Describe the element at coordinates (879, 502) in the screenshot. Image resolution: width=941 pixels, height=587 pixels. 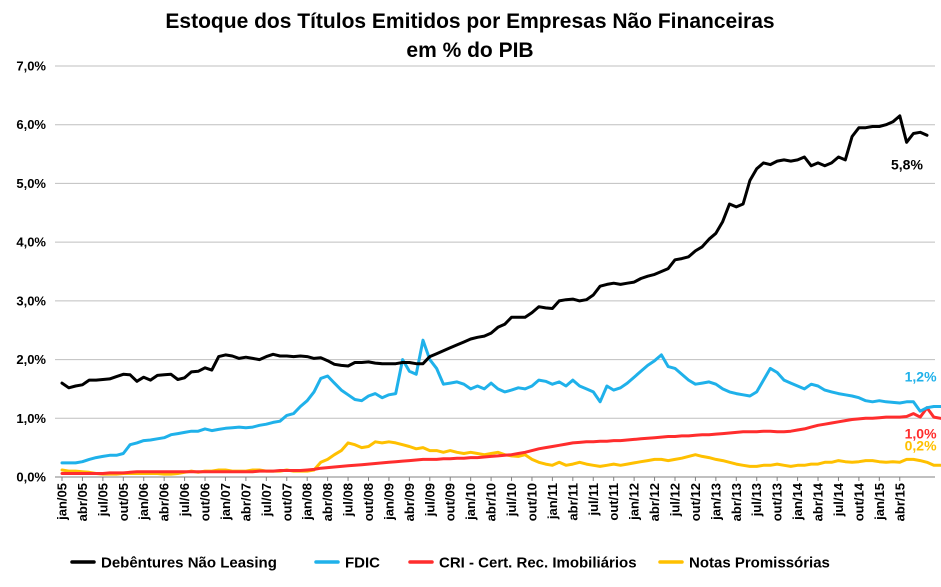
I see `x-tick-label: jan/15` at that location.